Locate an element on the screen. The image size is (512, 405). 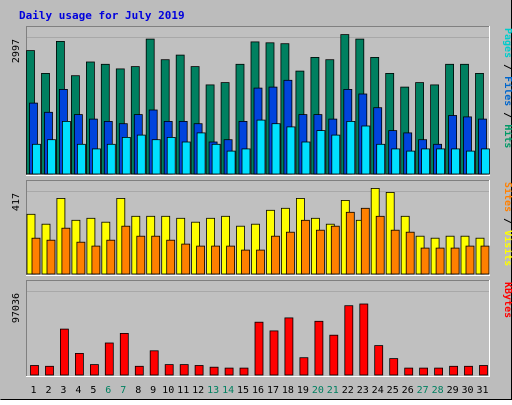
legend-entry: / is located at coordinates (507, 67).